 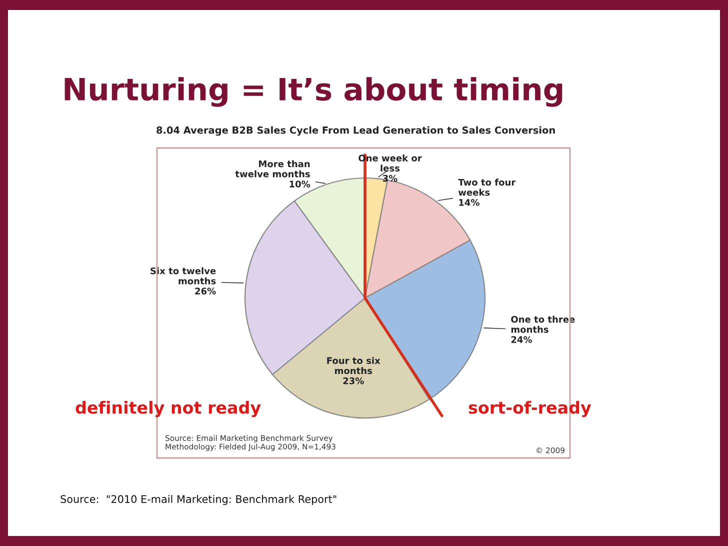 What do you see at coordinates (198, 500) in the screenshot?
I see `source-note: Source: "2010 E-mail Marketing: Benchmark Report"` at bounding box center [198, 500].